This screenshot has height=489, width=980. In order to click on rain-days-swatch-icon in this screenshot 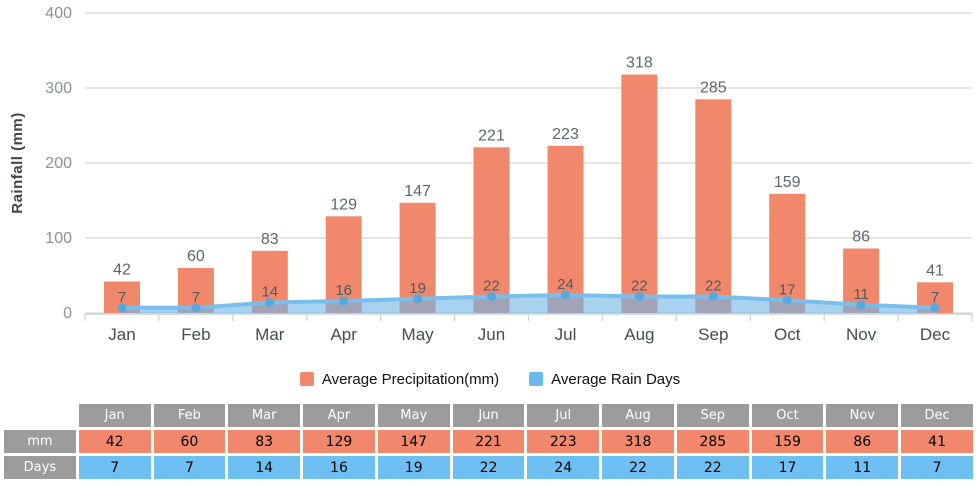, I will do `click(536, 379)`.